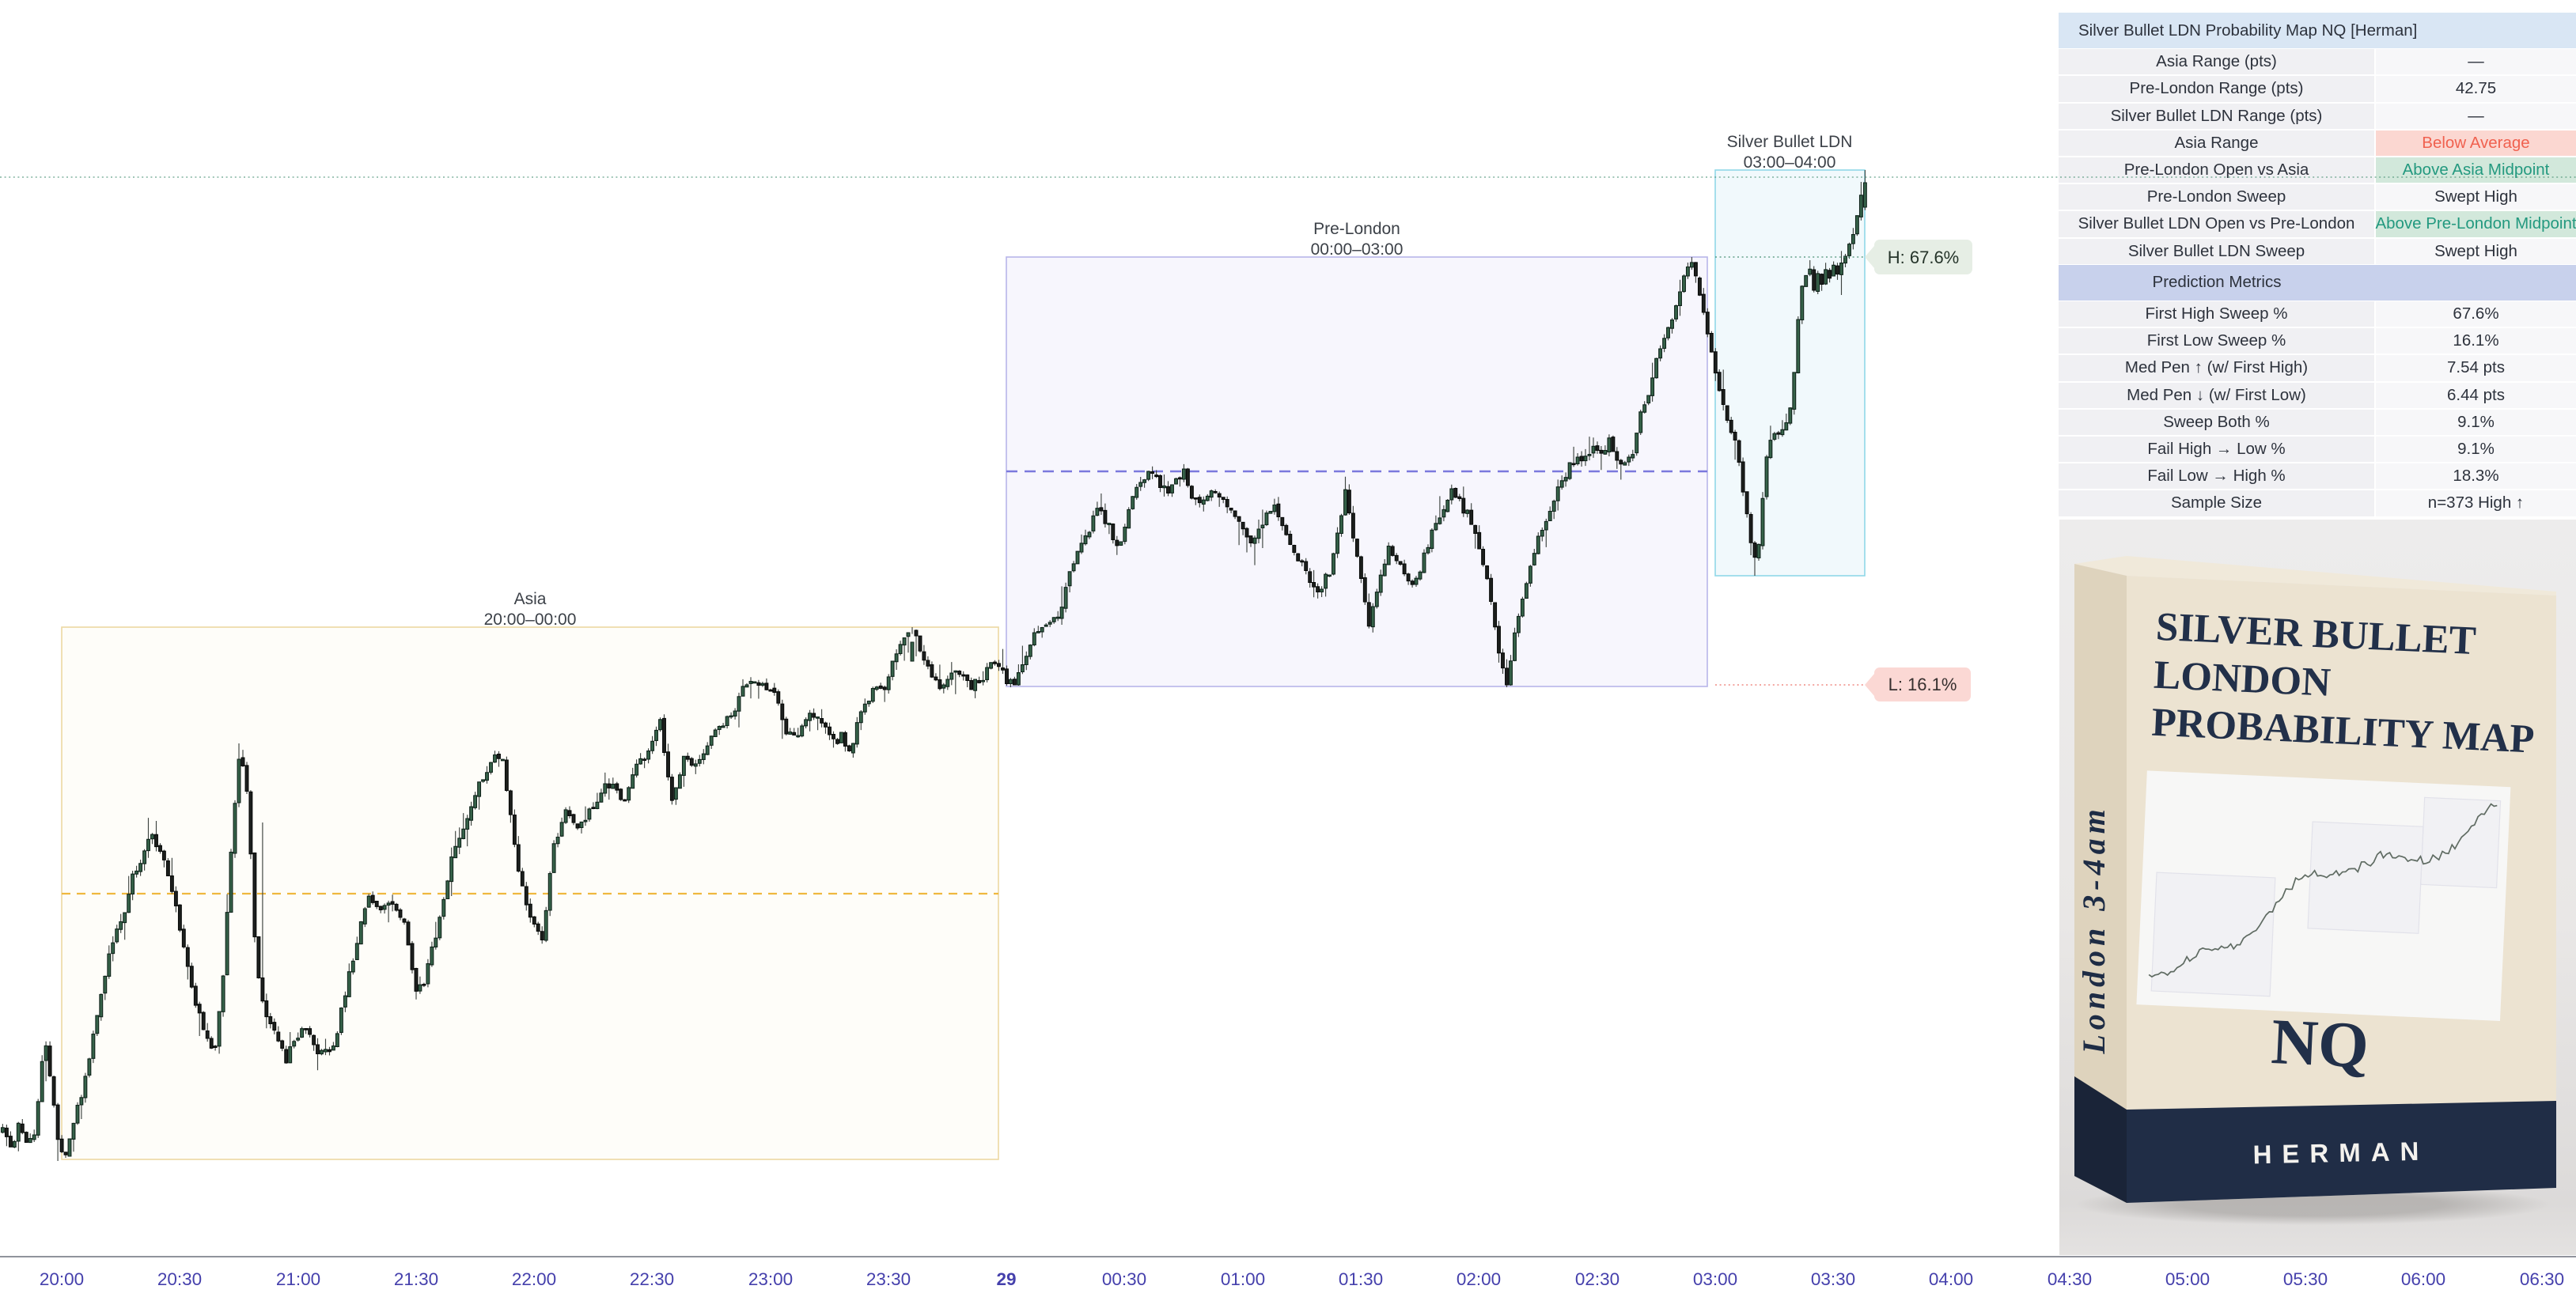 The width and height of the screenshot is (2576, 1297). Describe the element at coordinates (2341, 1153) in the screenshot. I see `svg-text: HERMAN` at that location.